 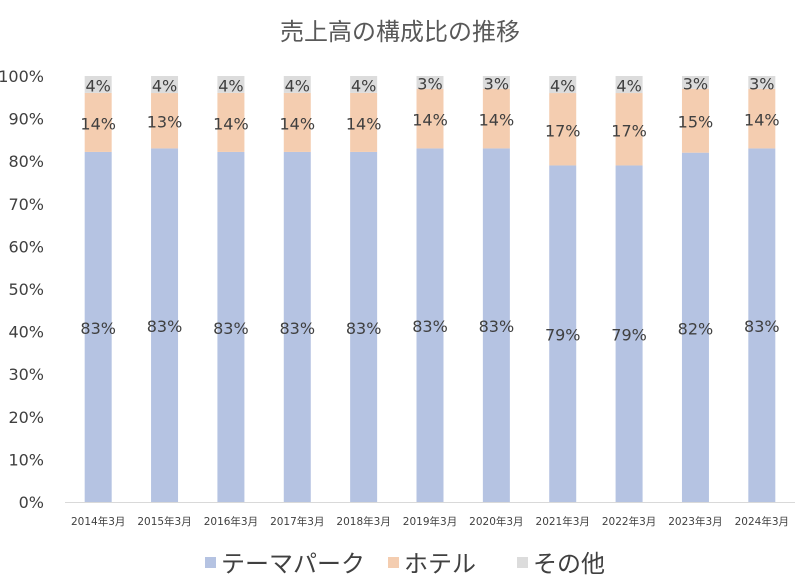 I want to click on y-tick-label: 10%, so click(x=26, y=459).